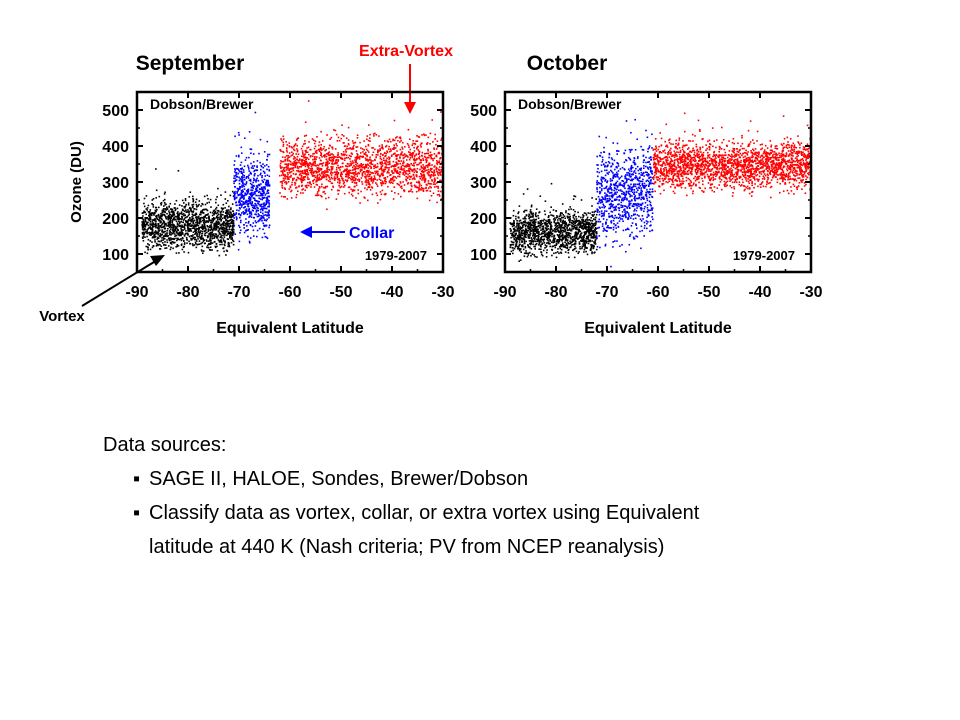  Describe the element at coordinates (115, 111) in the screenshot. I see `y-tick-label: 500` at that location.